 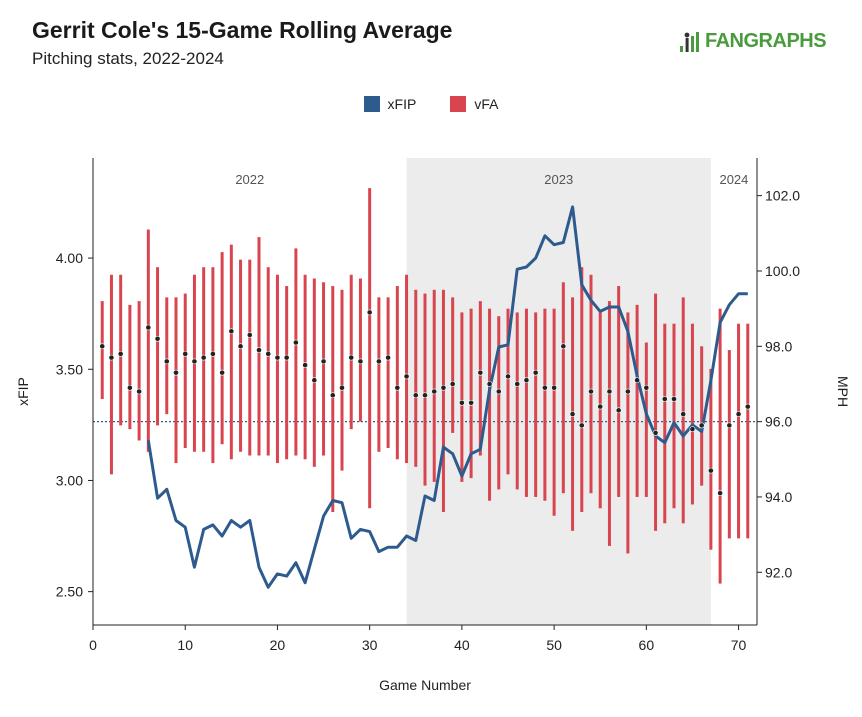 What do you see at coordinates (778, 497) in the screenshot?
I see `right-tick-label-94.0: 94.0` at bounding box center [778, 497].